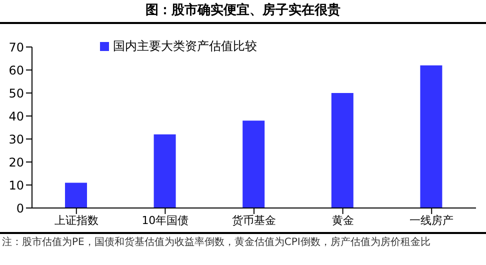 This screenshot has height=265, width=486. Describe the element at coordinates (165, 220) in the screenshot. I see `x-tick-label: 10年国债` at that location.